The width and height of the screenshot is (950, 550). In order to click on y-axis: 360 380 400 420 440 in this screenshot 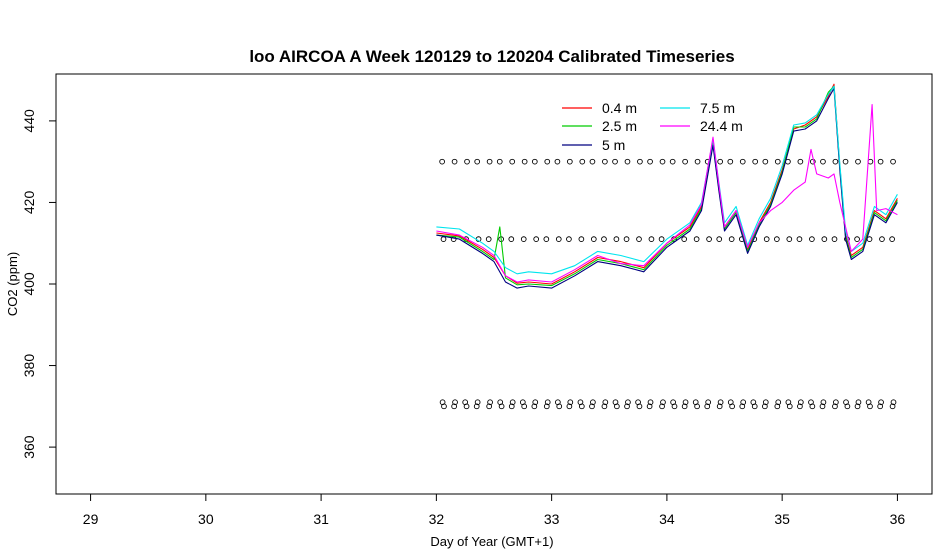, I will do `click(38, 284)`.